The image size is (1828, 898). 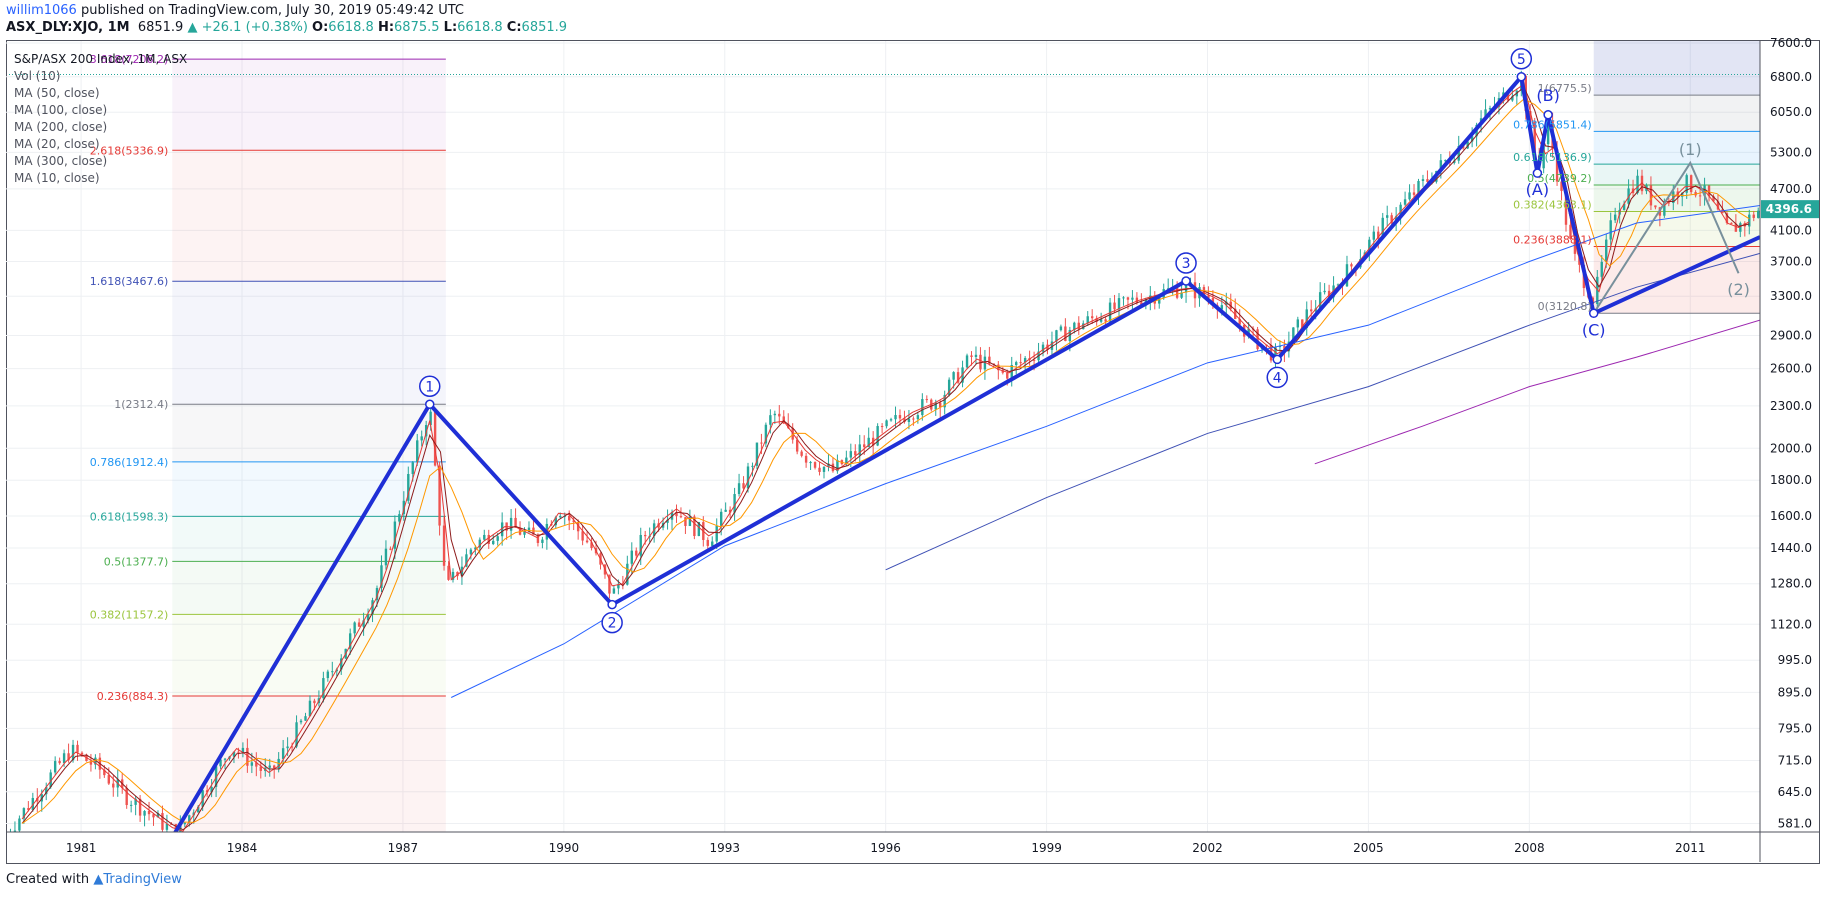 I want to click on price-axis-tick-label: 5300.0, so click(x=1791, y=152).